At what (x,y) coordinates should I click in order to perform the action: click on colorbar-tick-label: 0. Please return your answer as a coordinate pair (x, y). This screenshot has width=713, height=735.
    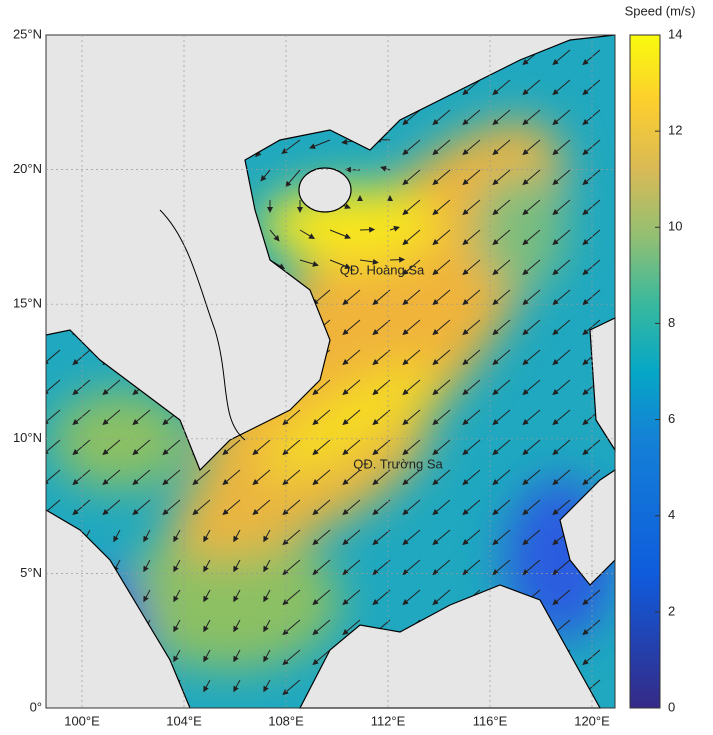
    Looking at the image, I should click on (671, 706).